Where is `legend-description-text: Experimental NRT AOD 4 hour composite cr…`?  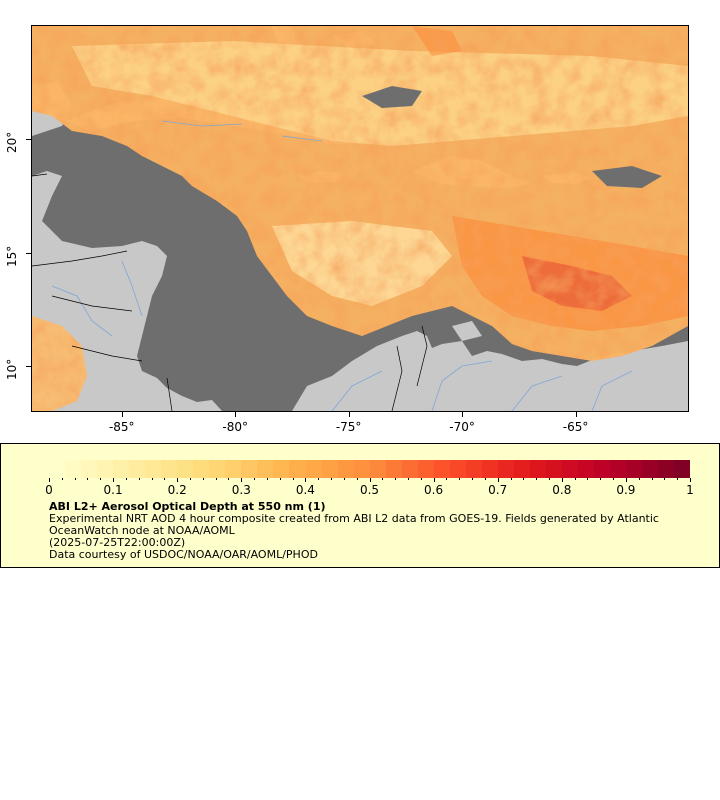 legend-description-text: Experimental NRT AOD 4 hour composite cr… is located at coordinates (354, 524).